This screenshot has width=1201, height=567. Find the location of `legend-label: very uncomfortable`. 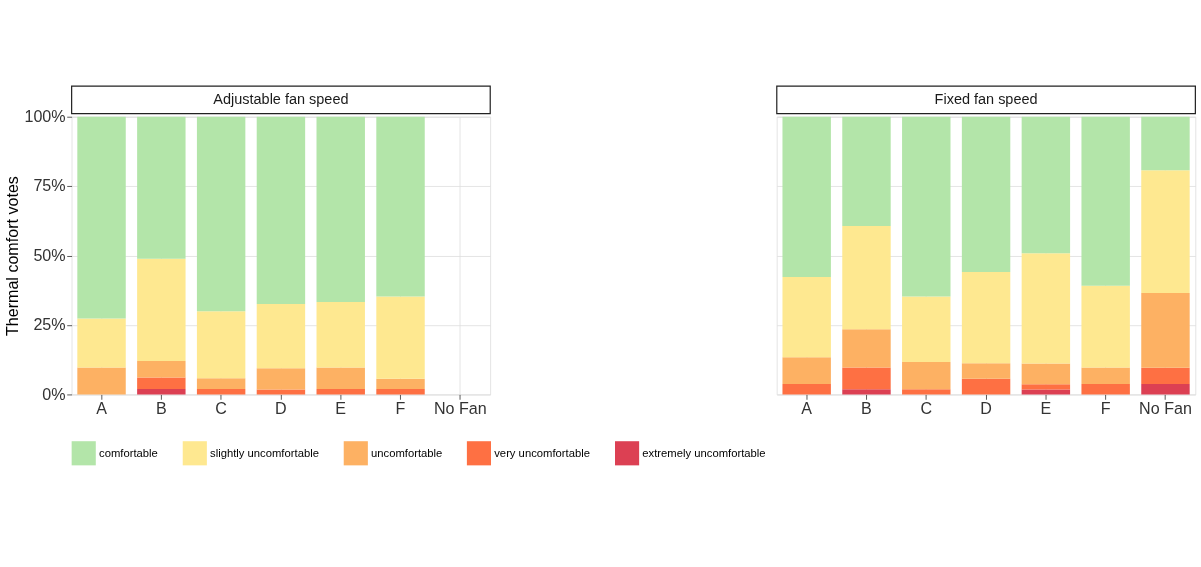

legend-label: very uncomfortable is located at coordinates (542, 452).